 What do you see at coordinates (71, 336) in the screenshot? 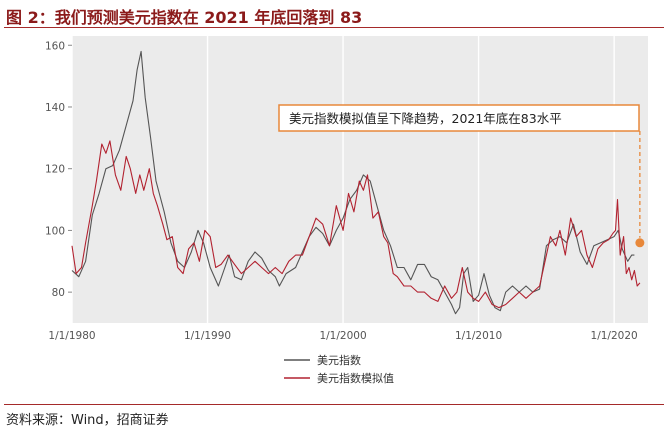
I see `x-tick-label: 1/1/1980` at bounding box center [71, 336].